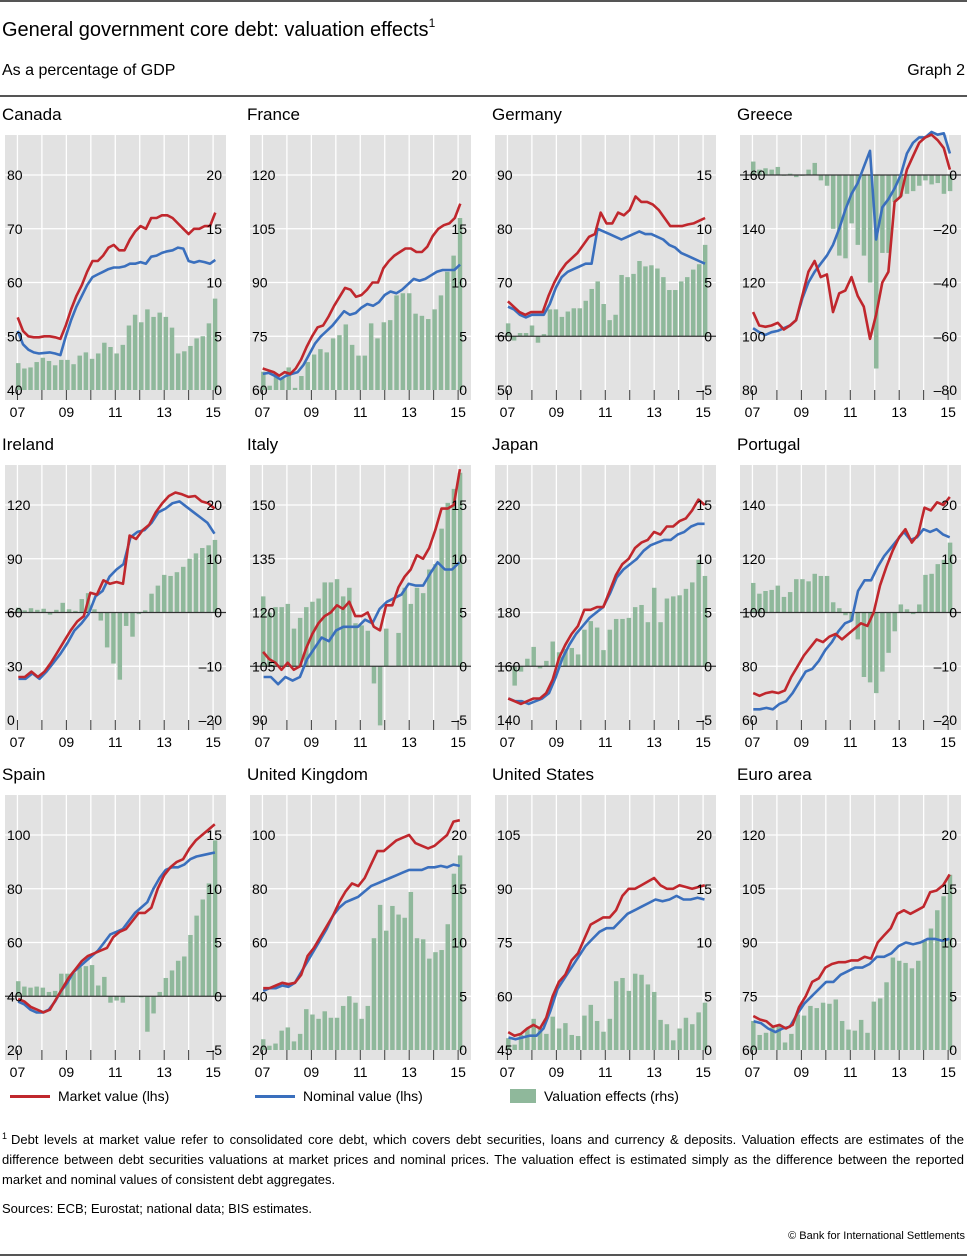 This screenshot has height=1257, width=967. What do you see at coordinates (263, 444) in the screenshot?
I see `panel-title: Italy` at bounding box center [263, 444].